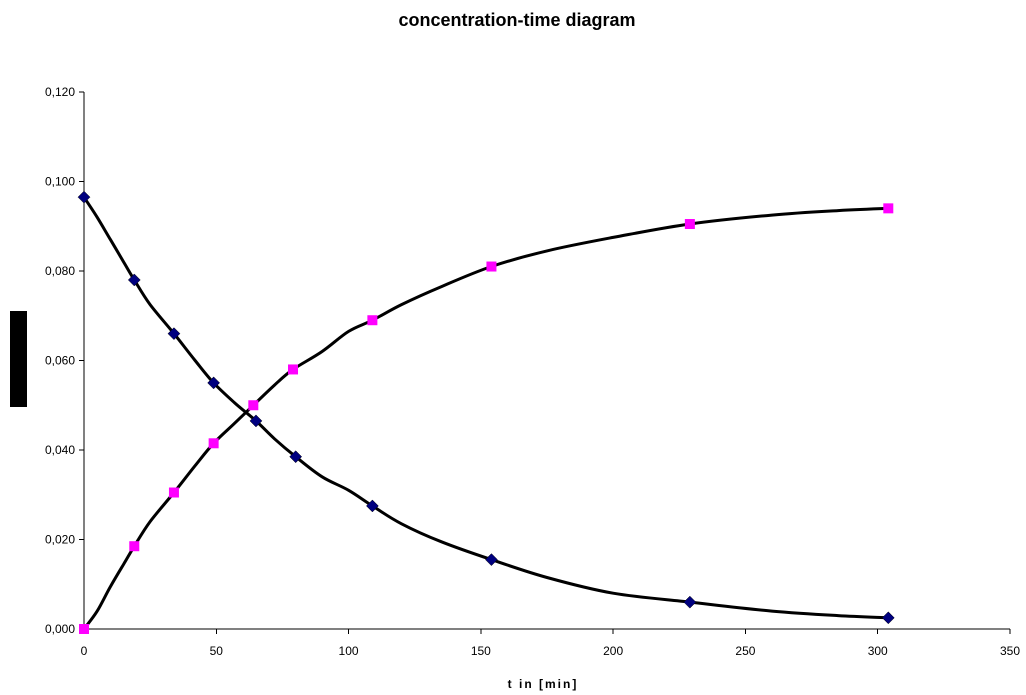 The image size is (1026, 695). Describe the element at coordinates (60, 450) in the screenshot. I see `y-tick-label: 0,040` at that location.